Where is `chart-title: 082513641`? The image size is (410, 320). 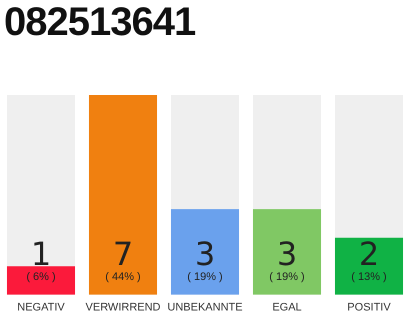 chart-title: 082513641 is located at coordinates (100, 22).